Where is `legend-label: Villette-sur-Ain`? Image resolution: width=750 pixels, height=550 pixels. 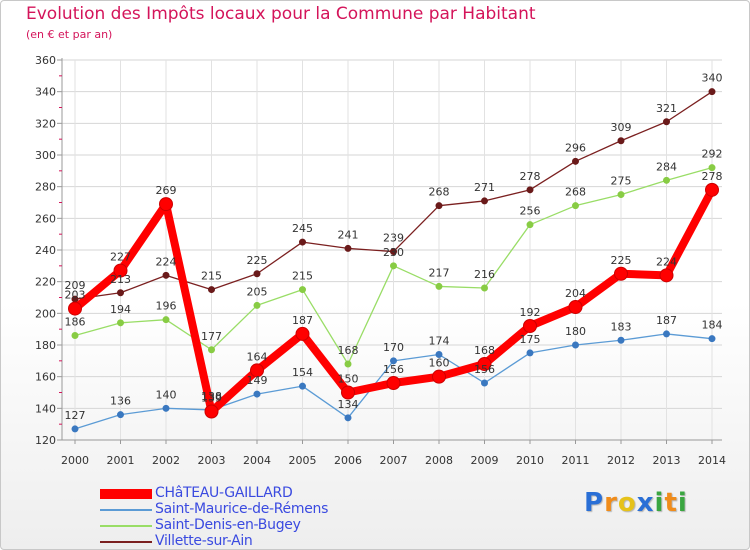
legend-label: Villette-sur-Ain is located at coordinates (204, 541).